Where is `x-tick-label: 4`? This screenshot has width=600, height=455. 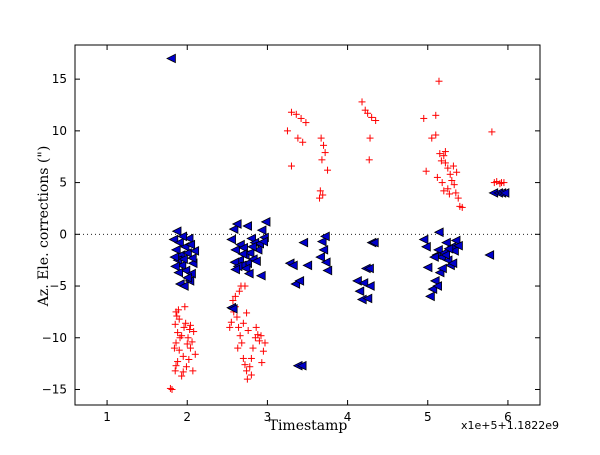
x-tick-label: 4 is located at coordinates (348, 417).